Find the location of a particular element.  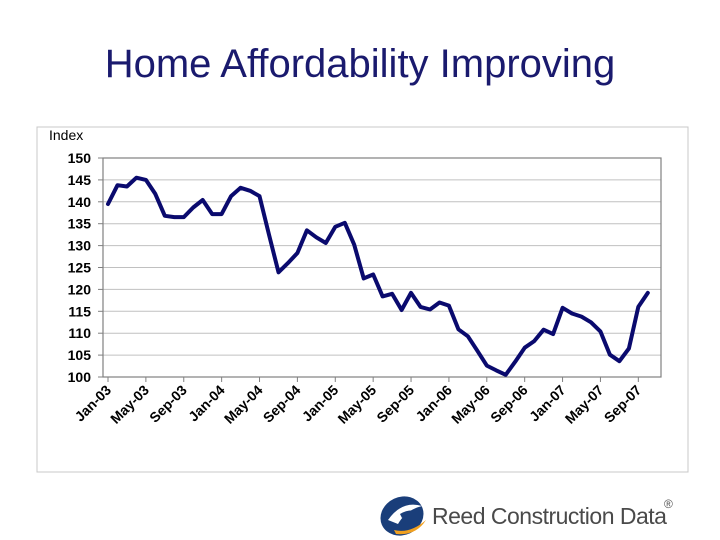

y-tick-label: 110 is located at coordinates (79, 333).